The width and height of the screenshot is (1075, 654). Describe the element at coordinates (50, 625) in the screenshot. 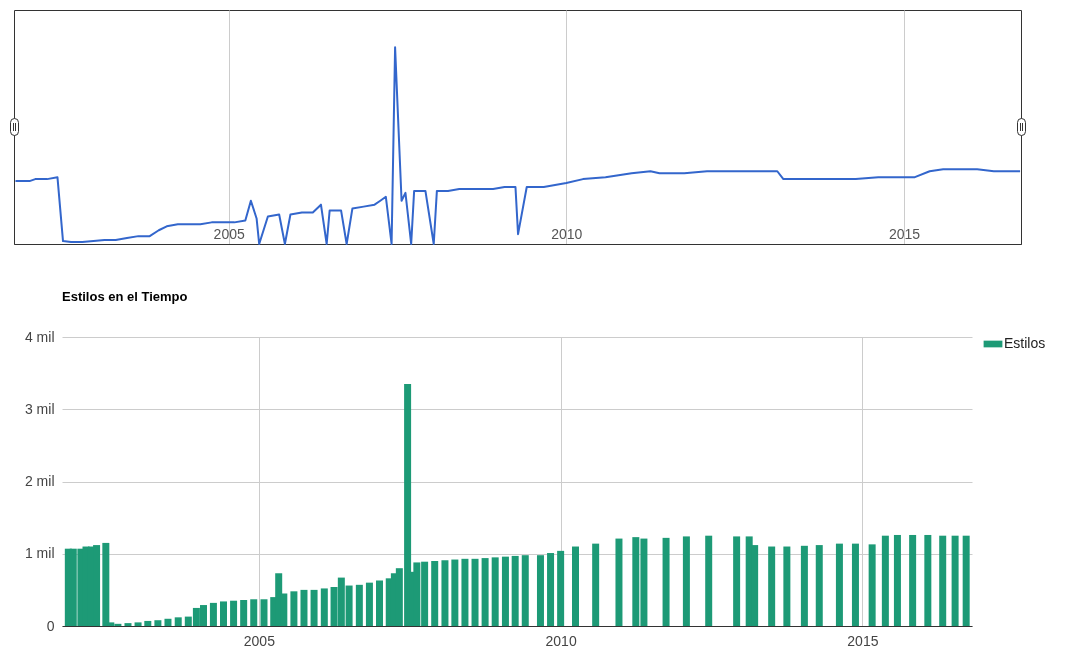

I see `y-tick-label: 0` at that location.